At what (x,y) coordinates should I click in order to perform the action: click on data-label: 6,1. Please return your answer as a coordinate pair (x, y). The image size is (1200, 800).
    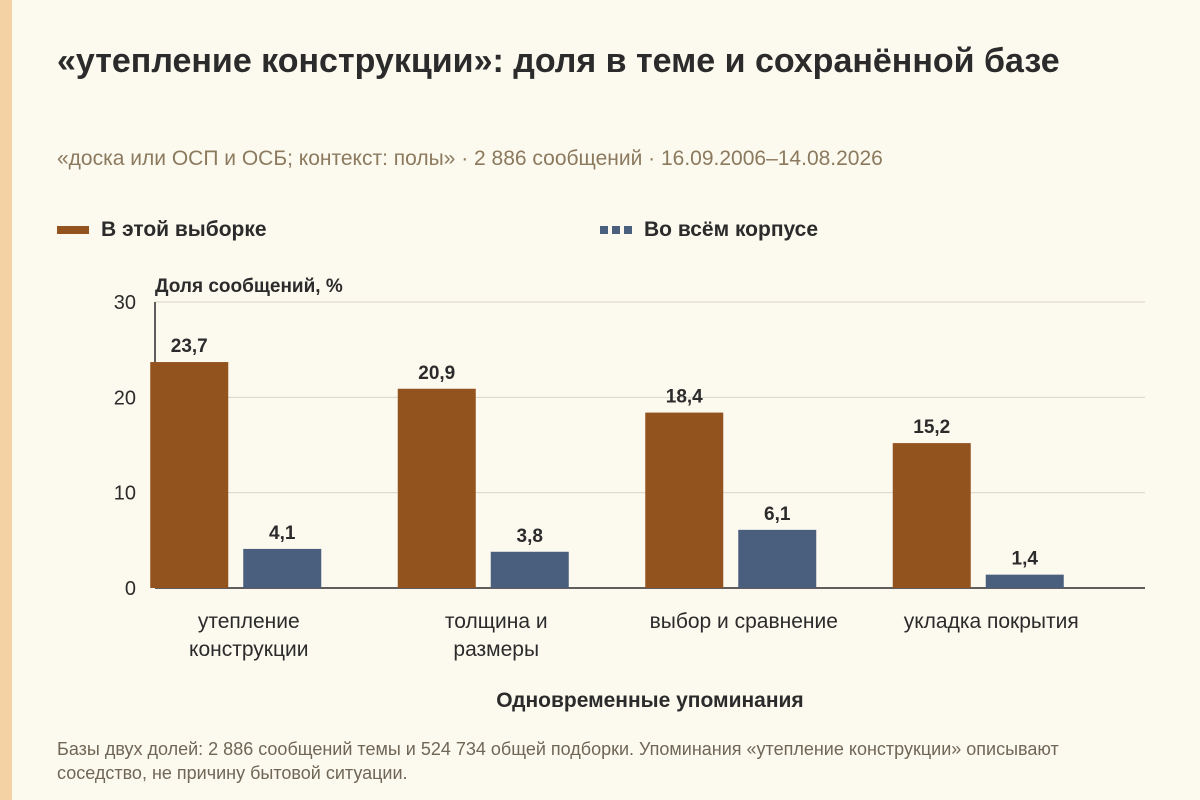
    Looking at the image, I should click on (777, 514).